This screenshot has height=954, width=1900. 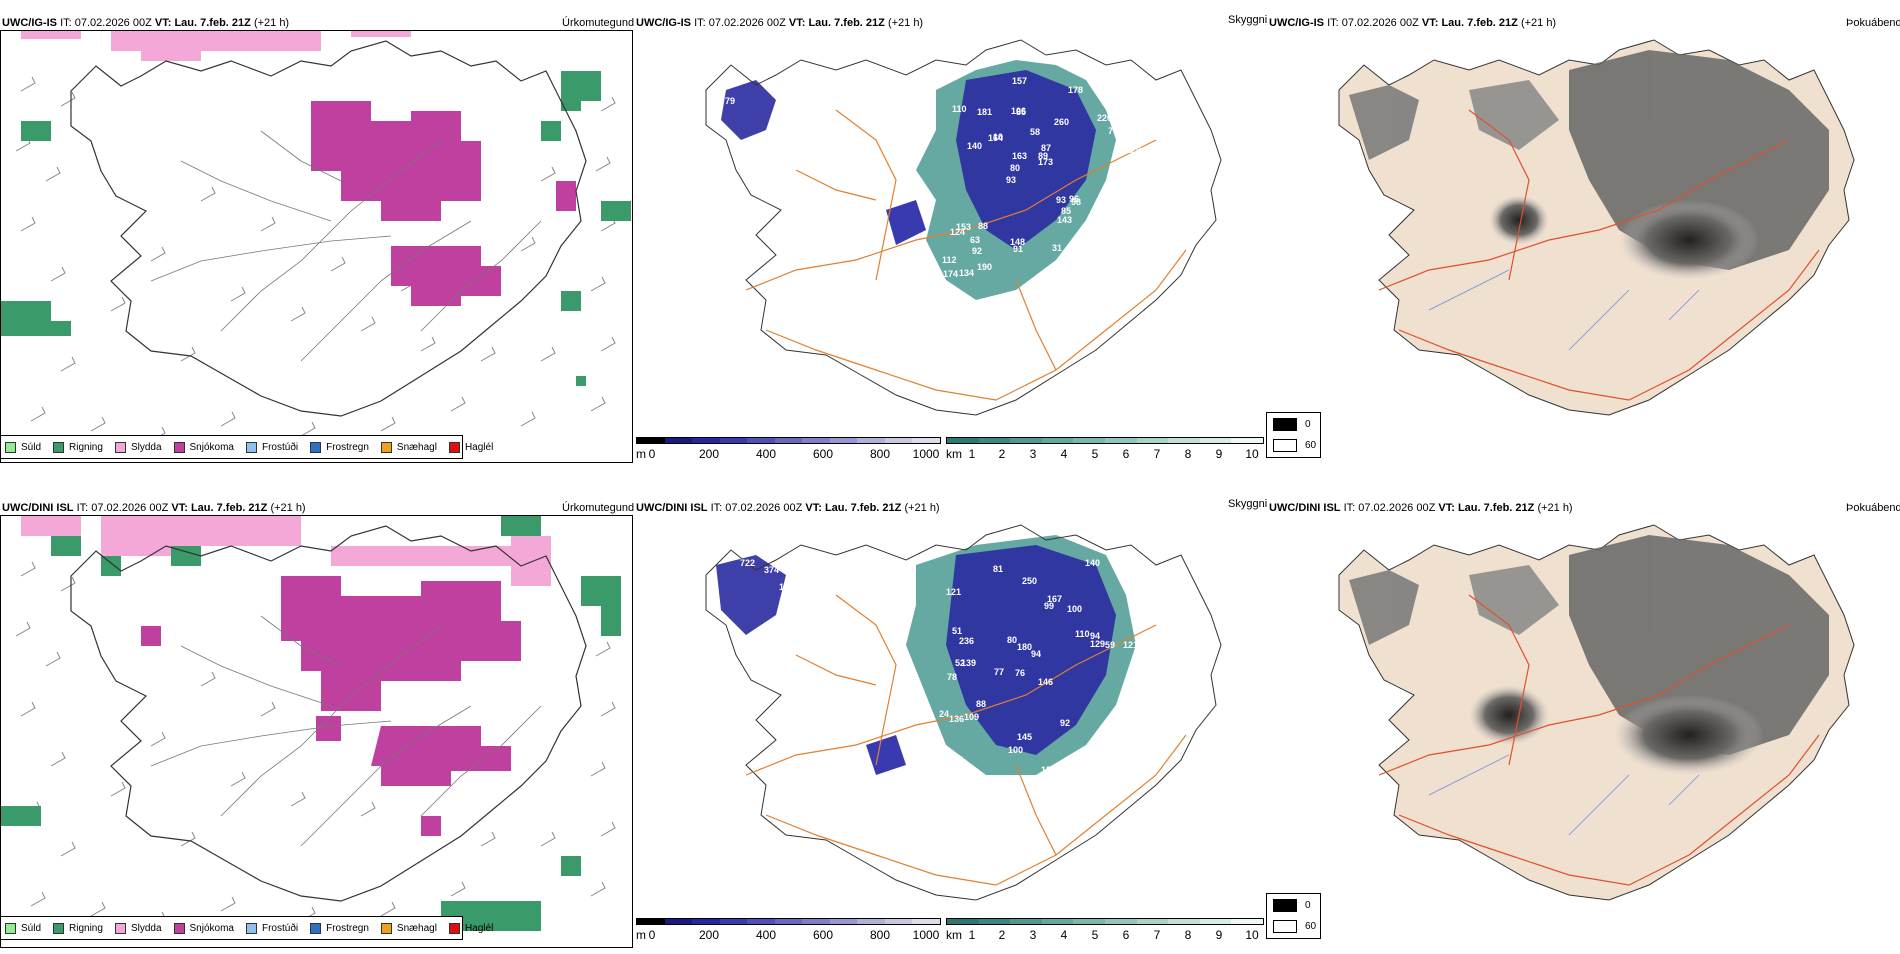 What do you see at coordinates (1131, 713) in the screenshot?
I see `vis-value-label: 193` at bounding box center [1131, 713].